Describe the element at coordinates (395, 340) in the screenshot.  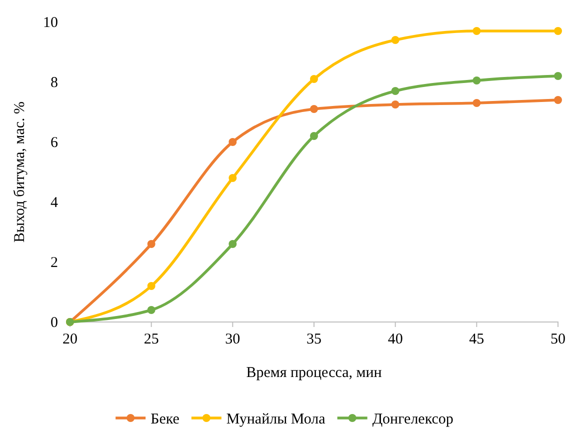
I see `x-tick-label: 40` at that location.